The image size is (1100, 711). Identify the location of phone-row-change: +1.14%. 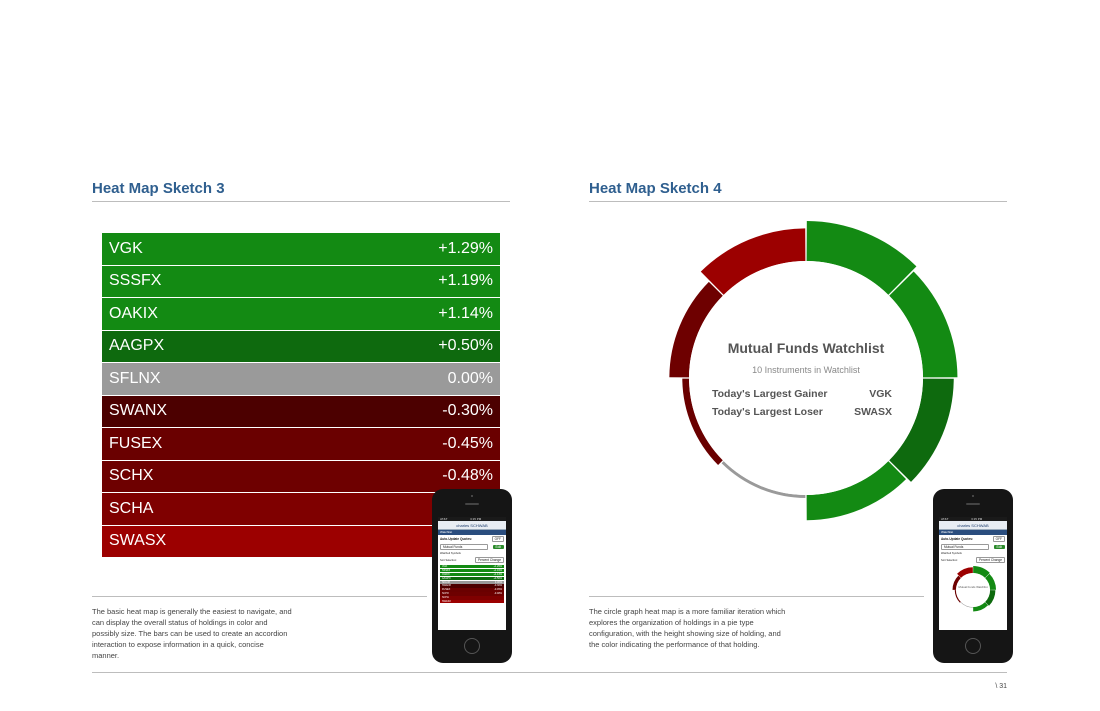
(497, 574).